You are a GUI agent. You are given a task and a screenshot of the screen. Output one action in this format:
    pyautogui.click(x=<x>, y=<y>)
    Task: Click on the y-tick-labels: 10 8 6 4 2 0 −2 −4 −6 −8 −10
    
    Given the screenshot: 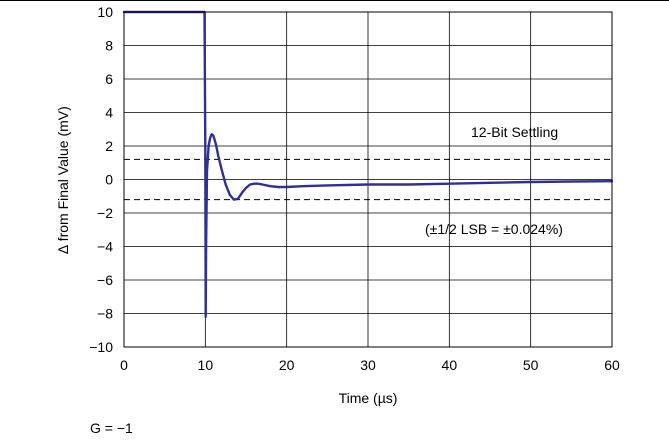 What is the action you would take?
    pyautogui.click(x=101, y=179)
    